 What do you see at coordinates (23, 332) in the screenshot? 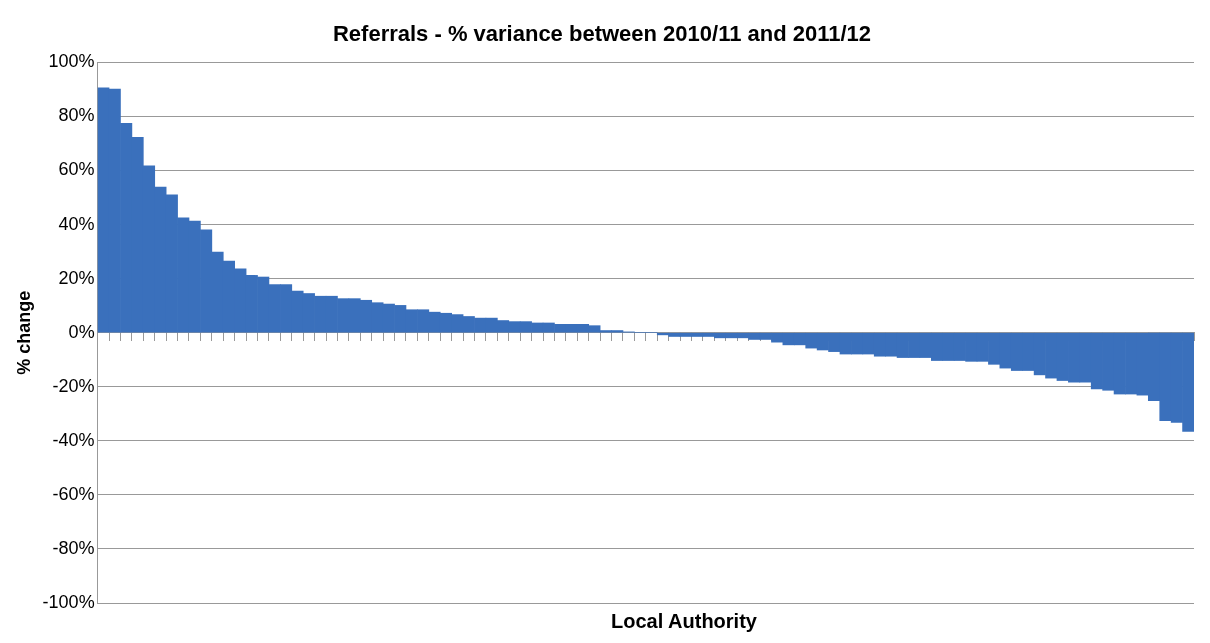
I see `y-axis-title: % change` at bounding box center [23, 332].